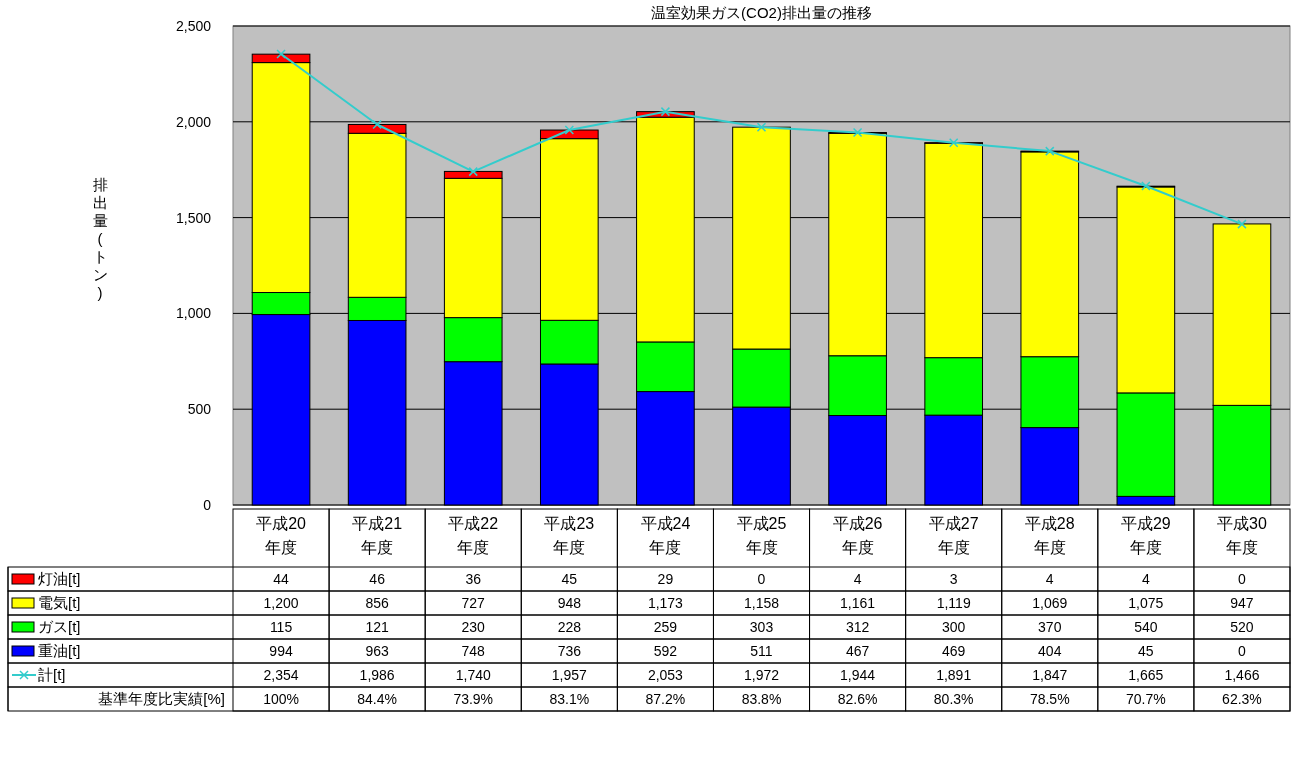  What do you see at coordinates (59, 650) in the screenshot?
I see `legend-label: 重油[t]` at bounding box center [59, 650].